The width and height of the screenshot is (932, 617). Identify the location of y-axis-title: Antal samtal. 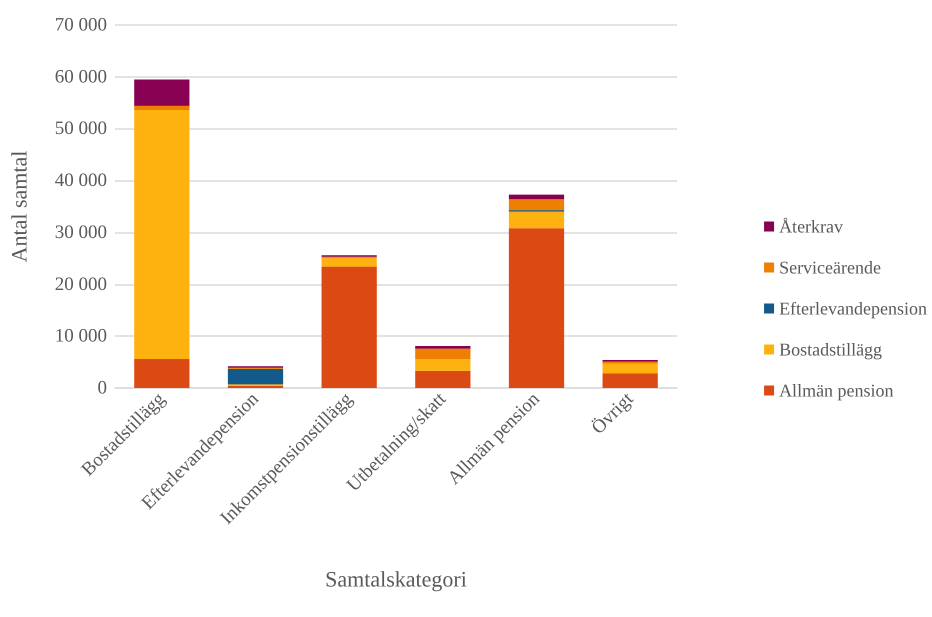
(19, 206).